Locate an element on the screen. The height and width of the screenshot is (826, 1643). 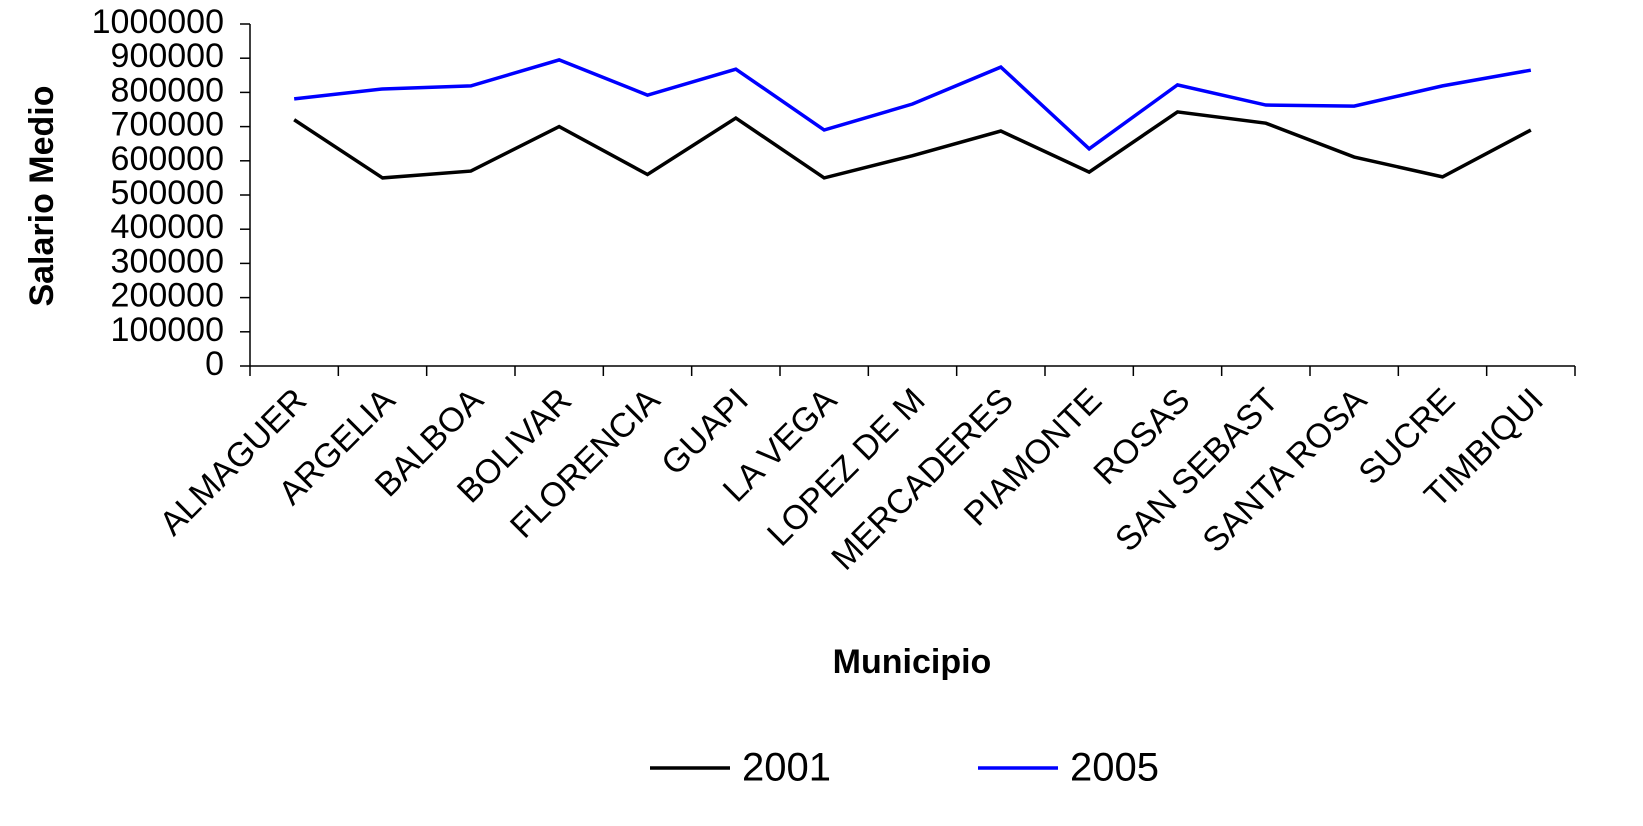
y-tick-label: 300000 is located at coordinates (167, 261).